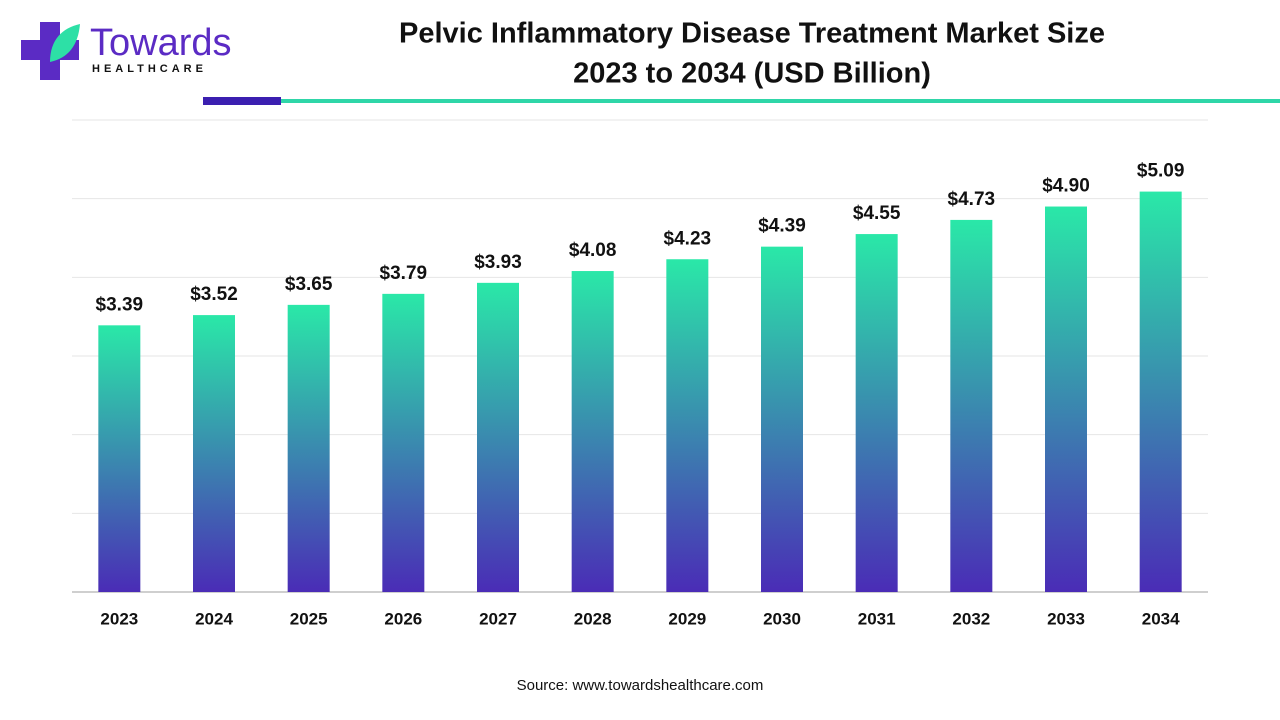 The width and height of the screenshot is (1280, 720). Describe the element at coordinates (149, 69) in the screenshot. I see `logo-tagline: HEALTHCARE` at that location.